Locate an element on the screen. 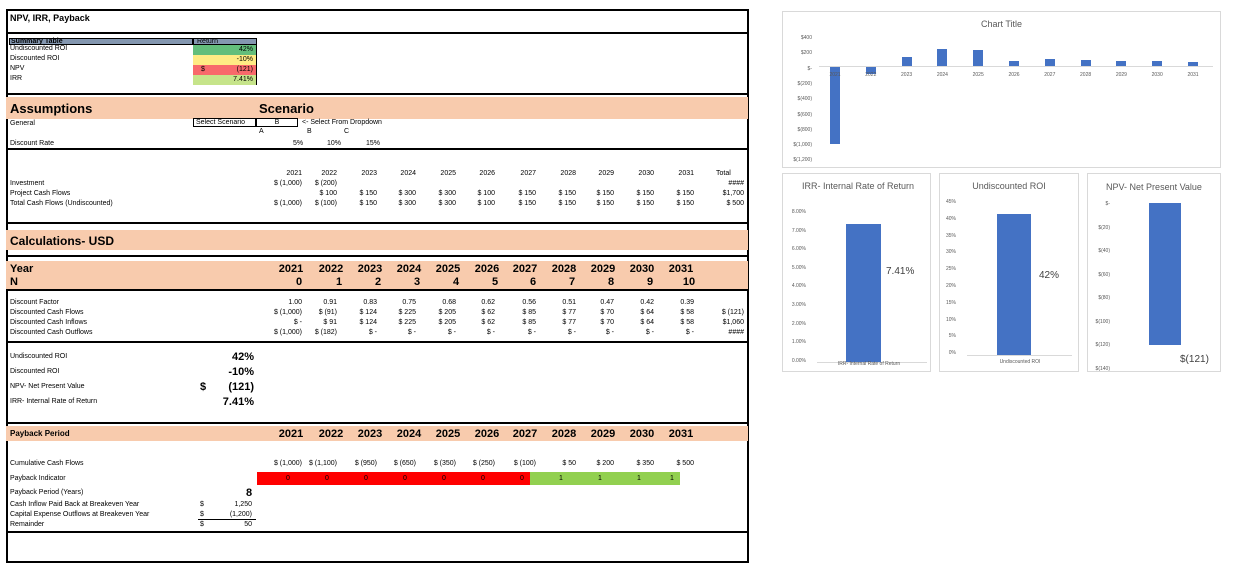 The height and width of the screenshot is (572, 1237). cash-year-header: 2025 is located at coordinates (448, 173).